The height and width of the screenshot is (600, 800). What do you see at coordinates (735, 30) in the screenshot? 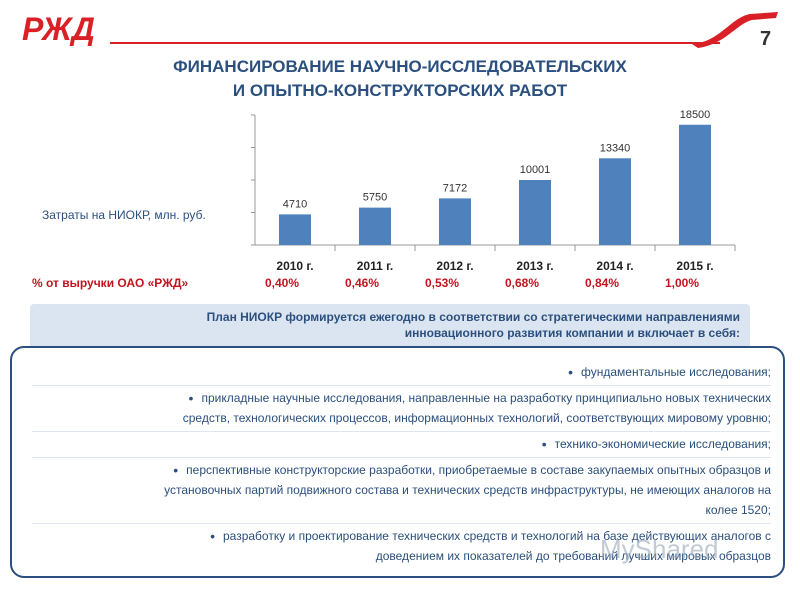
I see `swoosh-decoration` at bounding box center [735, 30].